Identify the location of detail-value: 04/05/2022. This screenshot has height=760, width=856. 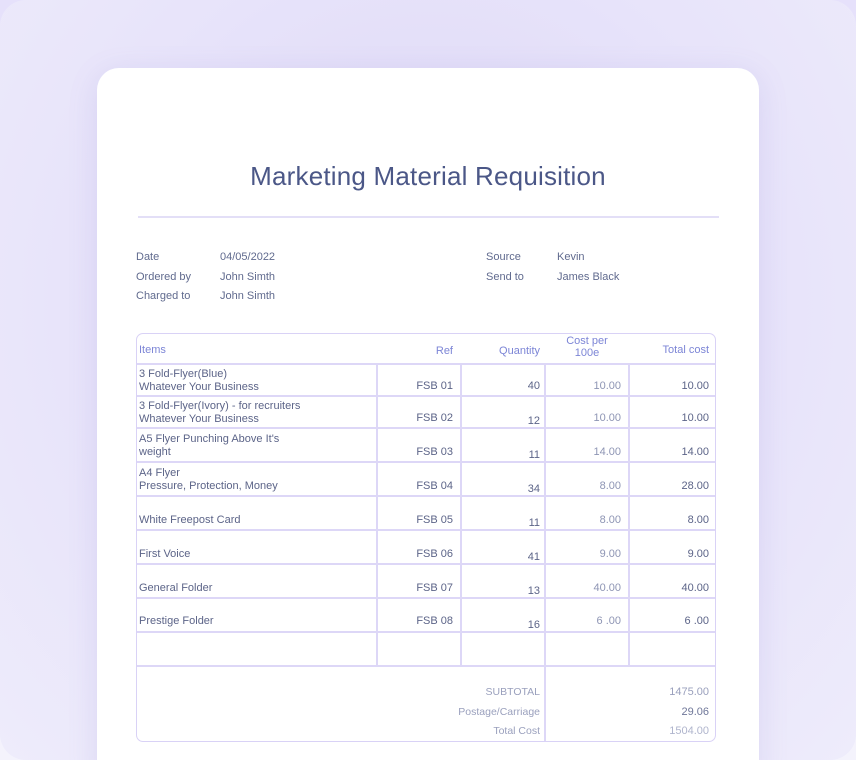
(248, 257).